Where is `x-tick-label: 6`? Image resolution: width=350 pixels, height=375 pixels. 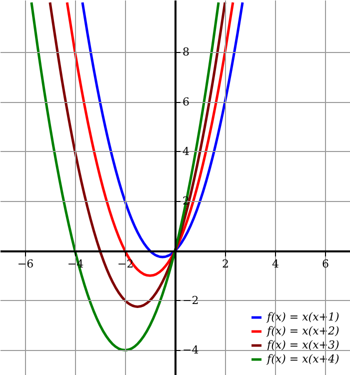
x-tick-label: 6 is located at coordinates (325, 263).